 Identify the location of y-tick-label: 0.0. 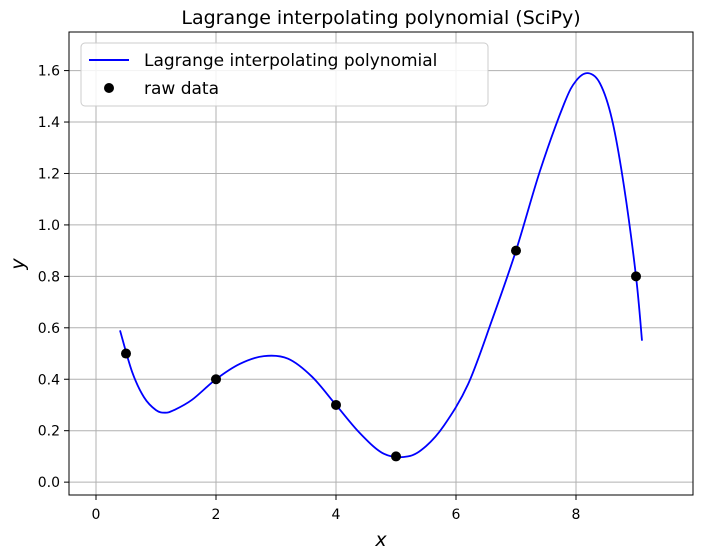
(49, 483).